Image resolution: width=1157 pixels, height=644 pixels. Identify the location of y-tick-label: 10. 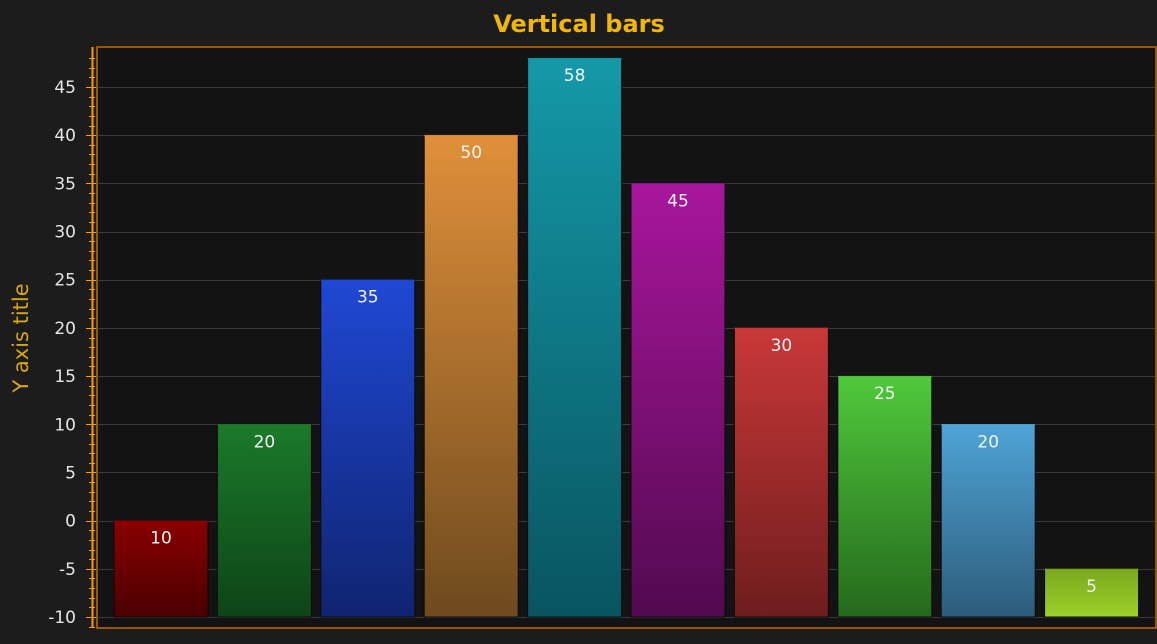
(65, 425).